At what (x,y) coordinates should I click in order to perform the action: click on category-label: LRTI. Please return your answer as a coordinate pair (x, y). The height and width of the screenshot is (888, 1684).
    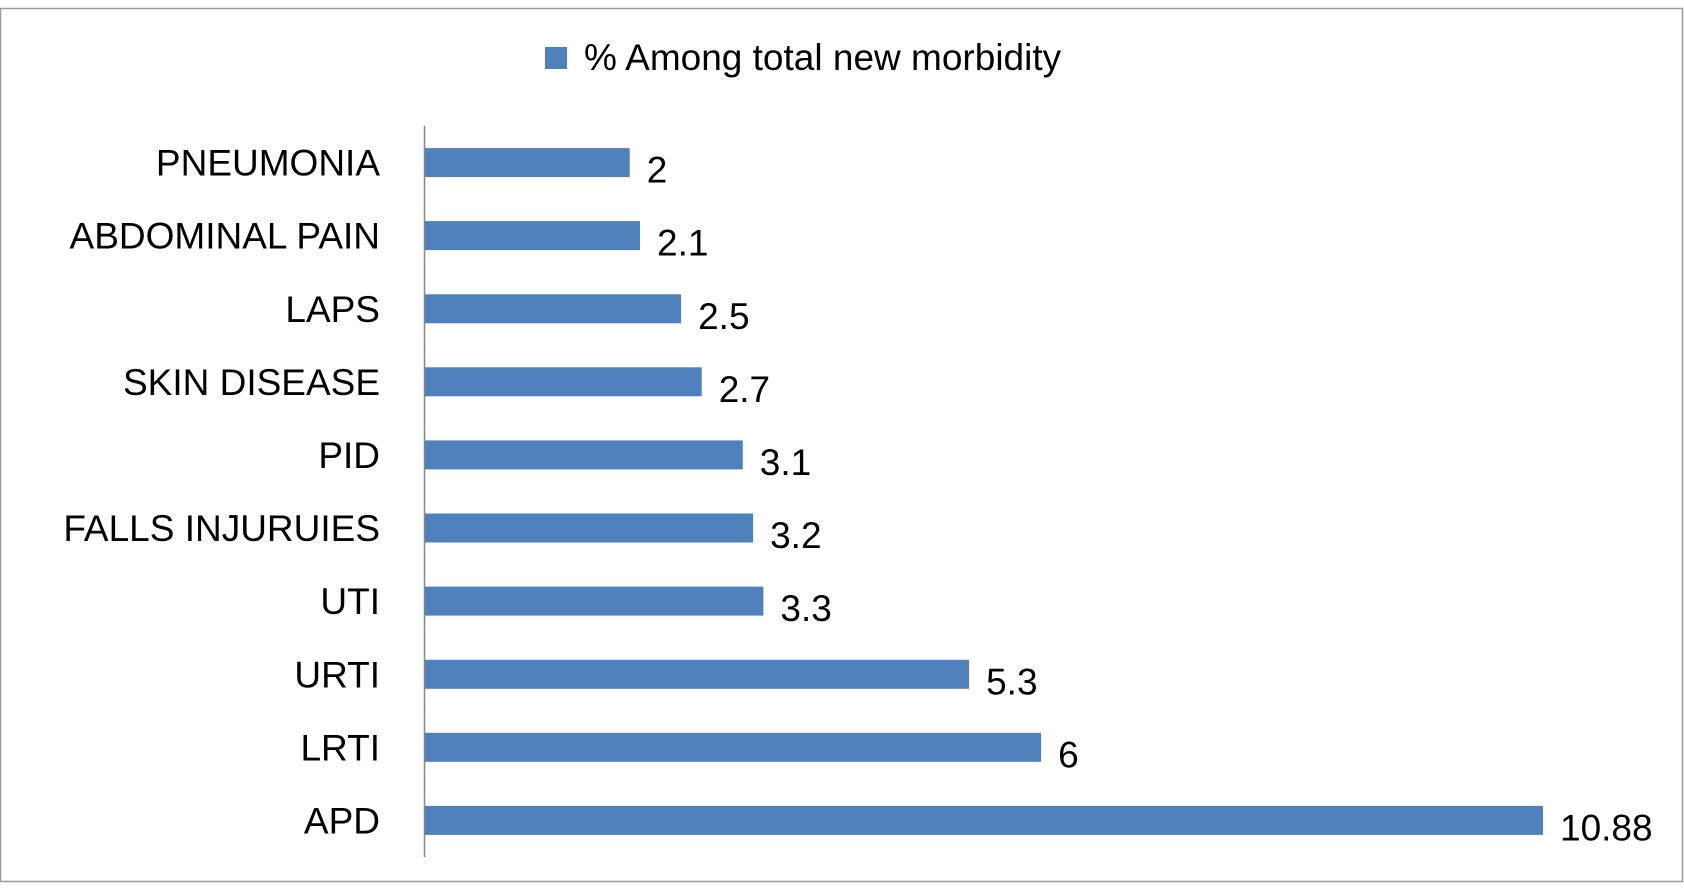
    Looking at the image, I should click on (340, 747).